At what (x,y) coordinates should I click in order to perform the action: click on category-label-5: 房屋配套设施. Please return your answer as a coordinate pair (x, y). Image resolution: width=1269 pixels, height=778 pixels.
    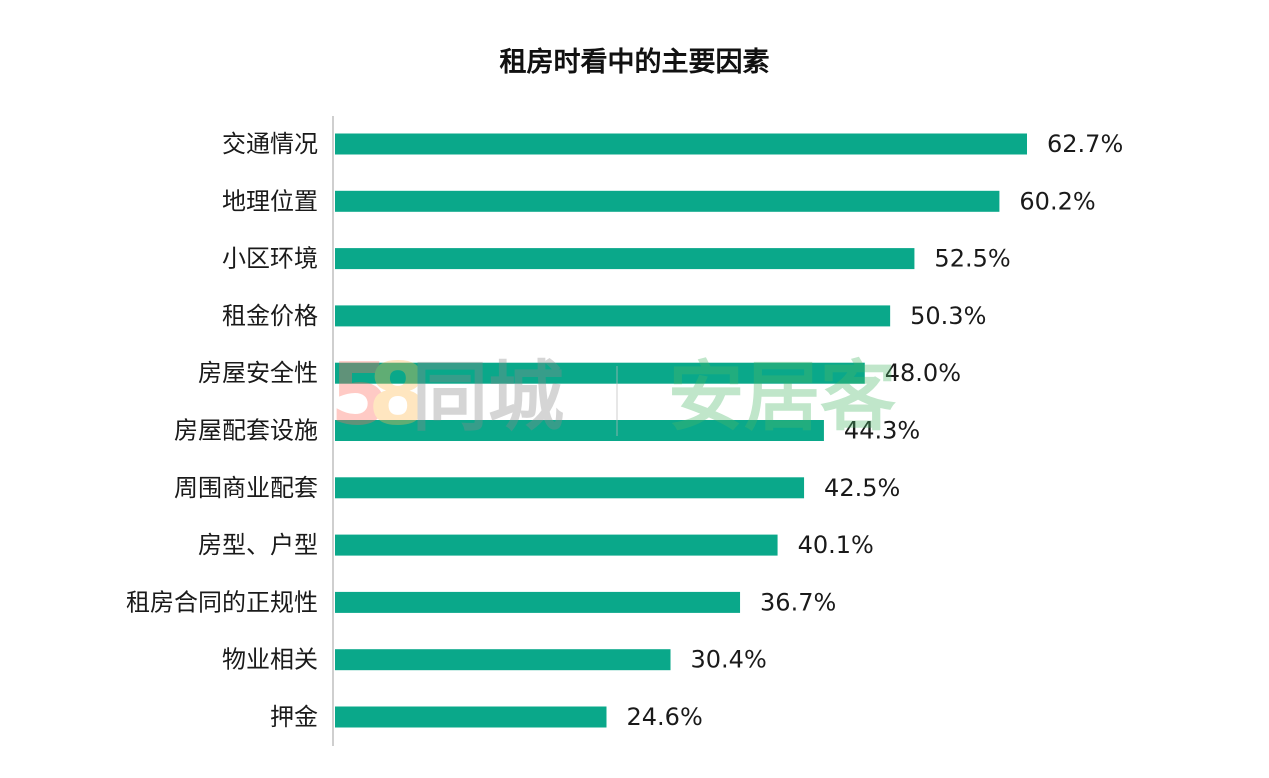
    Looking at the image, I should click on (246, 431).